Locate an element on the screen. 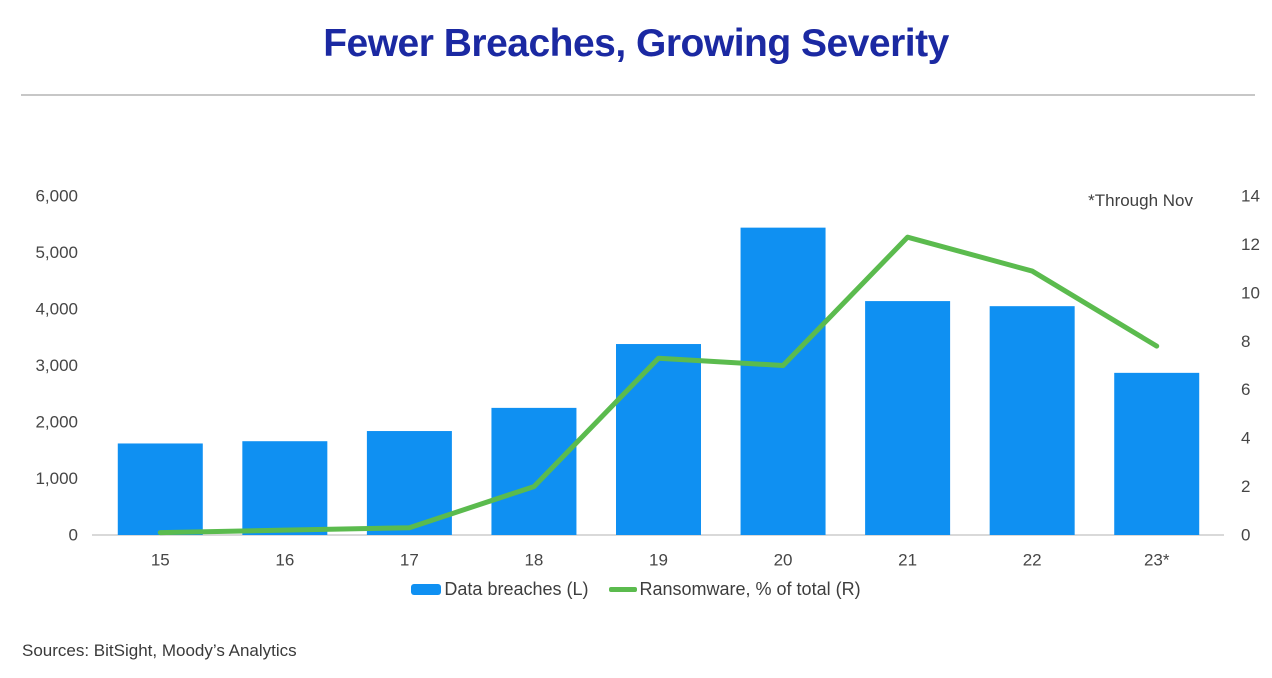  bar-23* is located at coordinates (1157, 453).